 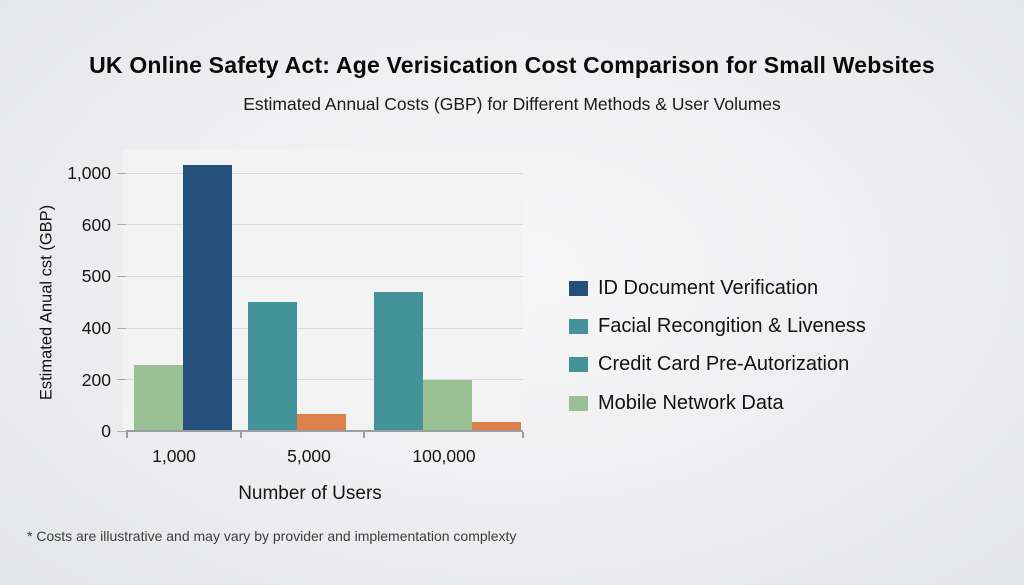 What do you see at coordinates (174, 456) in the screenshot?
I see `x-tick-label: 1,000` at bounding box center [174, 456].